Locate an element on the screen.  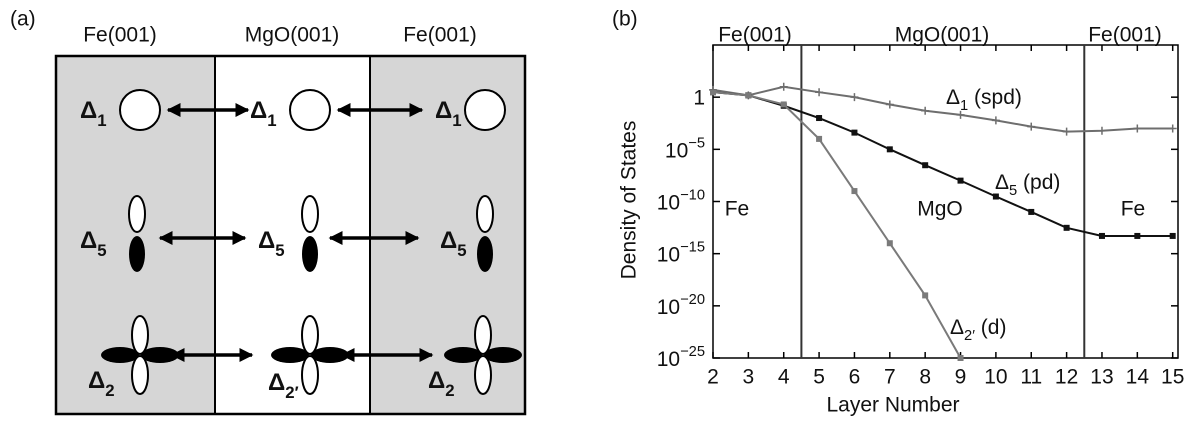
y-tick-label: 10−5 is located at coordinates (685, 148).